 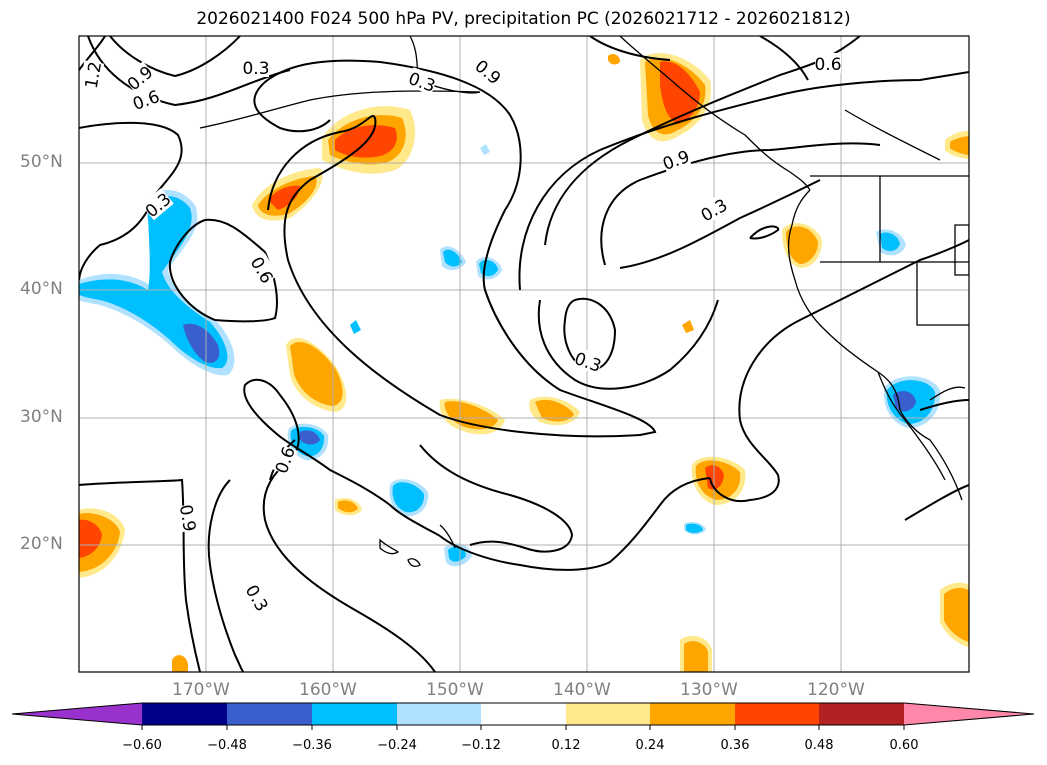 What do you see at coordinates (566, 745) in the screenshot?
I see `colorbar-tick-label: 0.12` at bounding box center [566, 745].